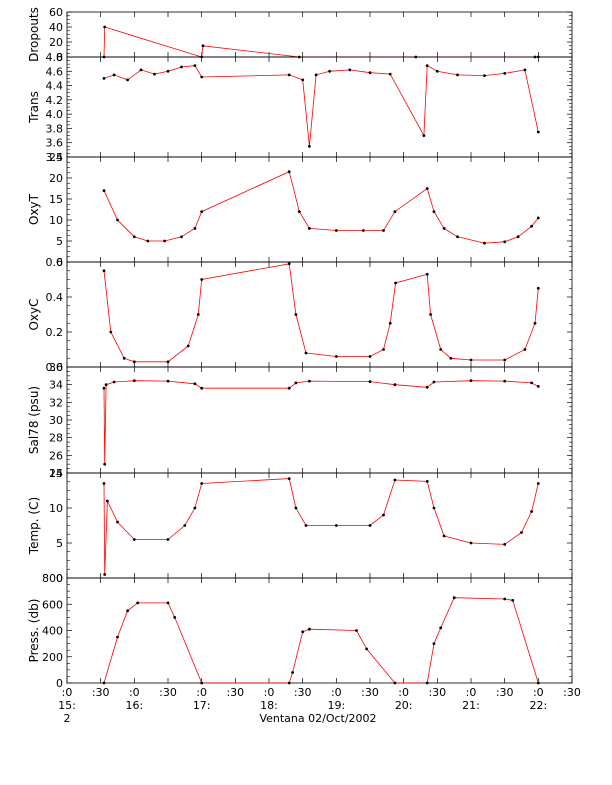  I want to click on y-tick-label: 3.8, so click(55, 128).